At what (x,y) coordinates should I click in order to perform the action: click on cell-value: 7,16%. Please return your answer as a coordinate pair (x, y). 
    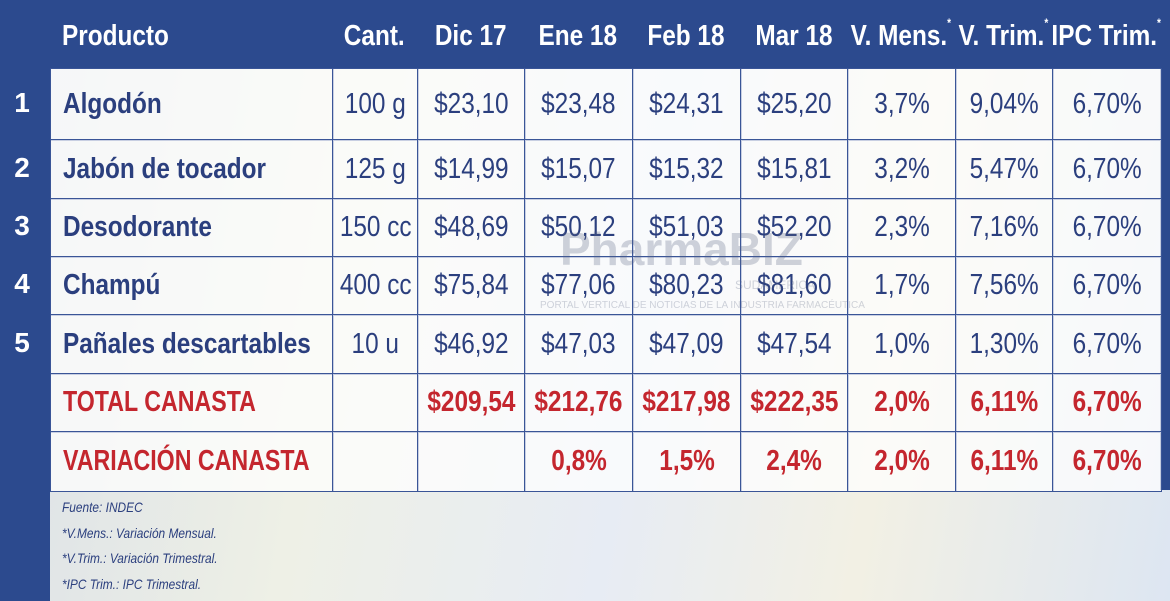
    Looking at the image, I should click on (1004, 227).